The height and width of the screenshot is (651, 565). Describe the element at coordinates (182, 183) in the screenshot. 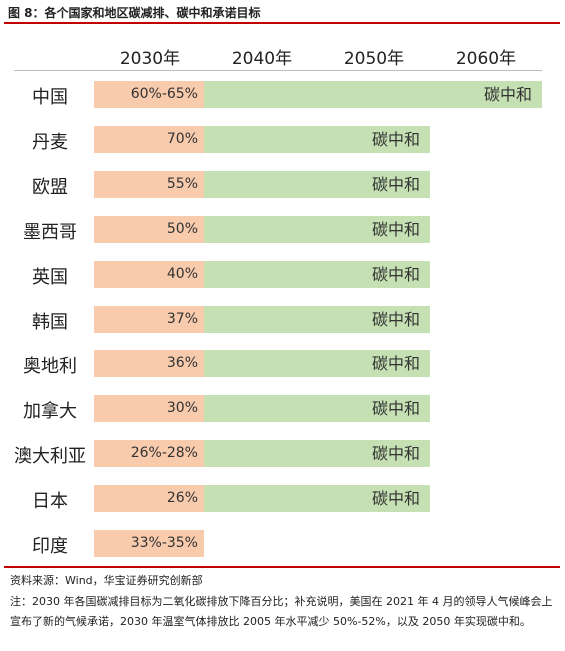

I see `reduction-label: 55%` at that location.